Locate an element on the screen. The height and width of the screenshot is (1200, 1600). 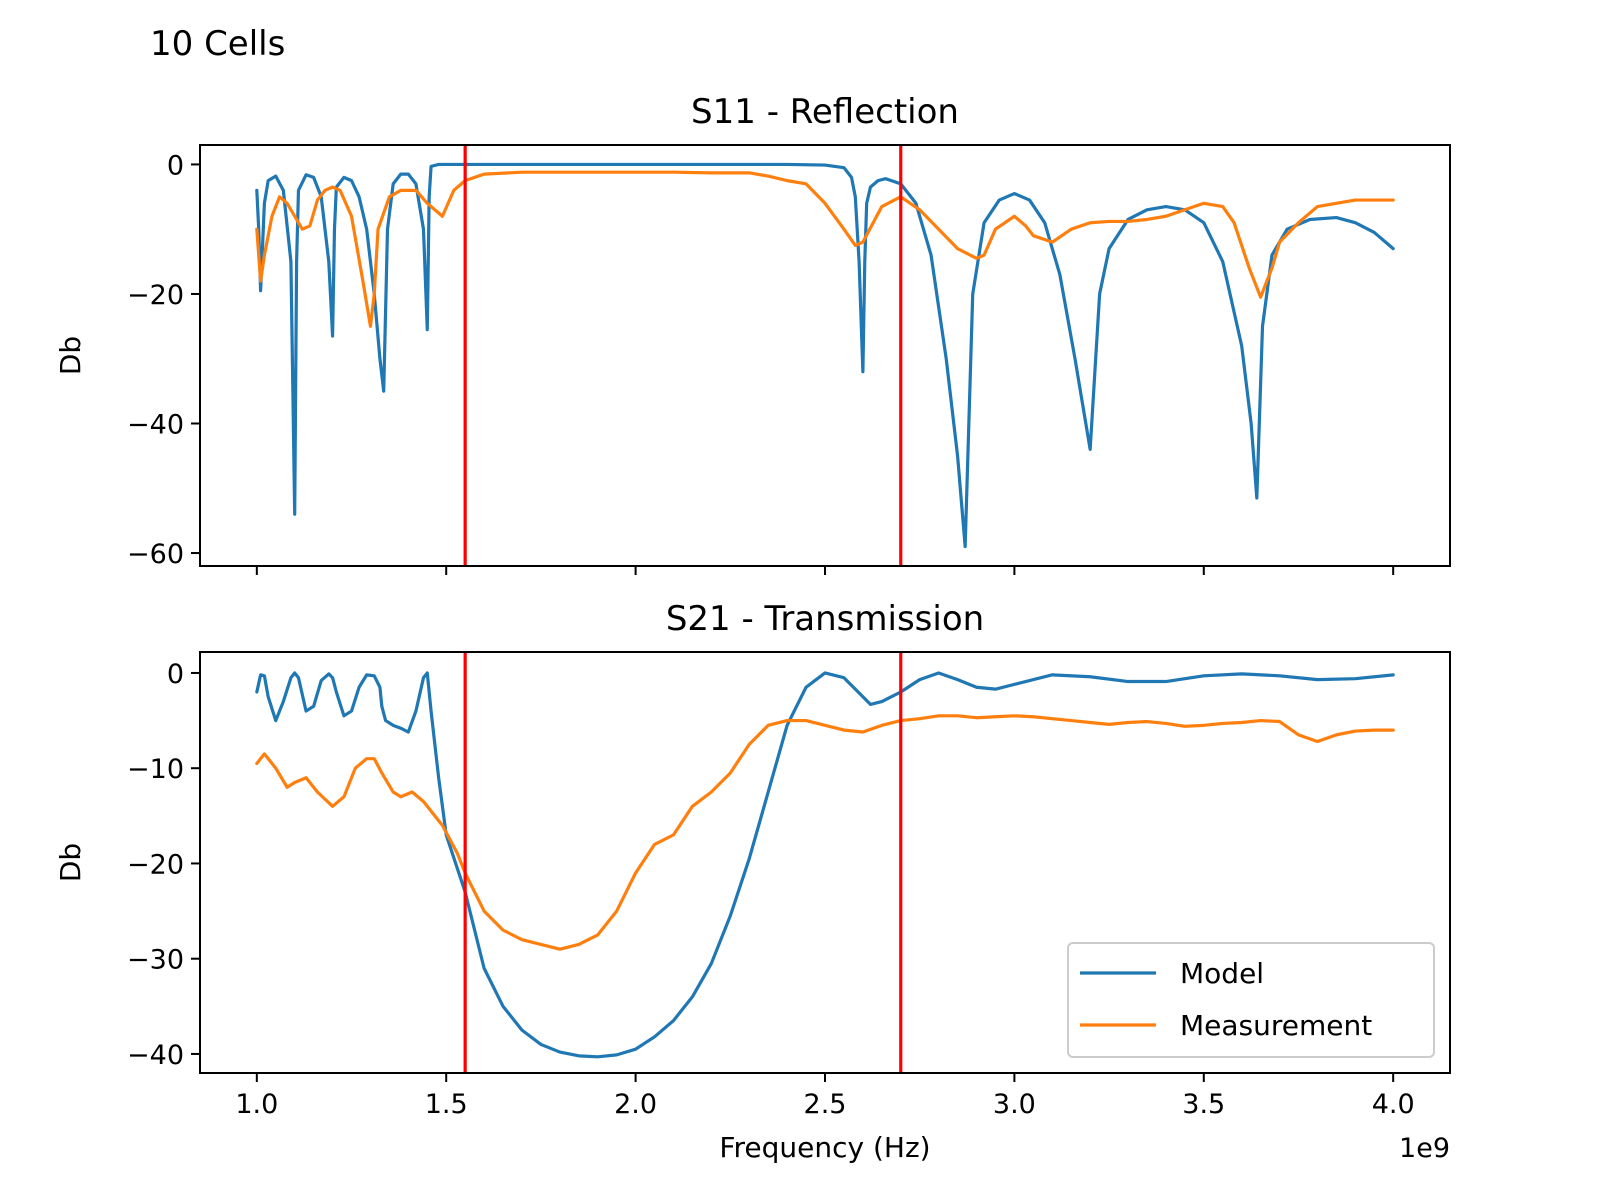
x-tick-label: 2.0 is located at coordinates (635, 1104).